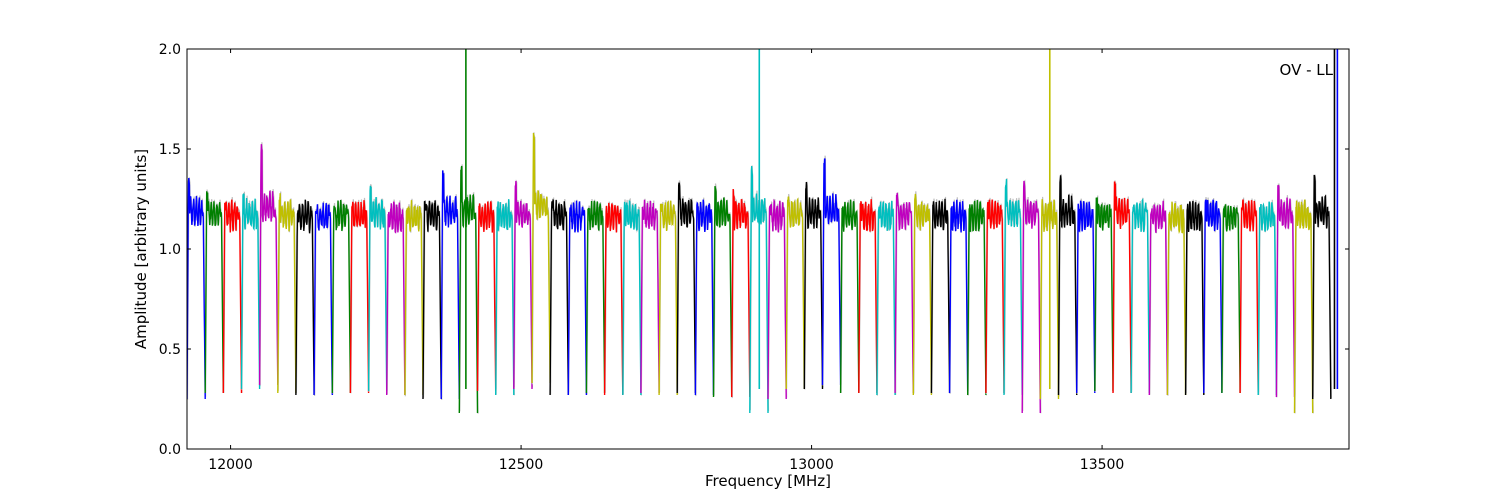  What do you see at coordinates (170, 350) in the screenshot?
I see `y-tick-label: 0.5` at bounding box center [170, 350].